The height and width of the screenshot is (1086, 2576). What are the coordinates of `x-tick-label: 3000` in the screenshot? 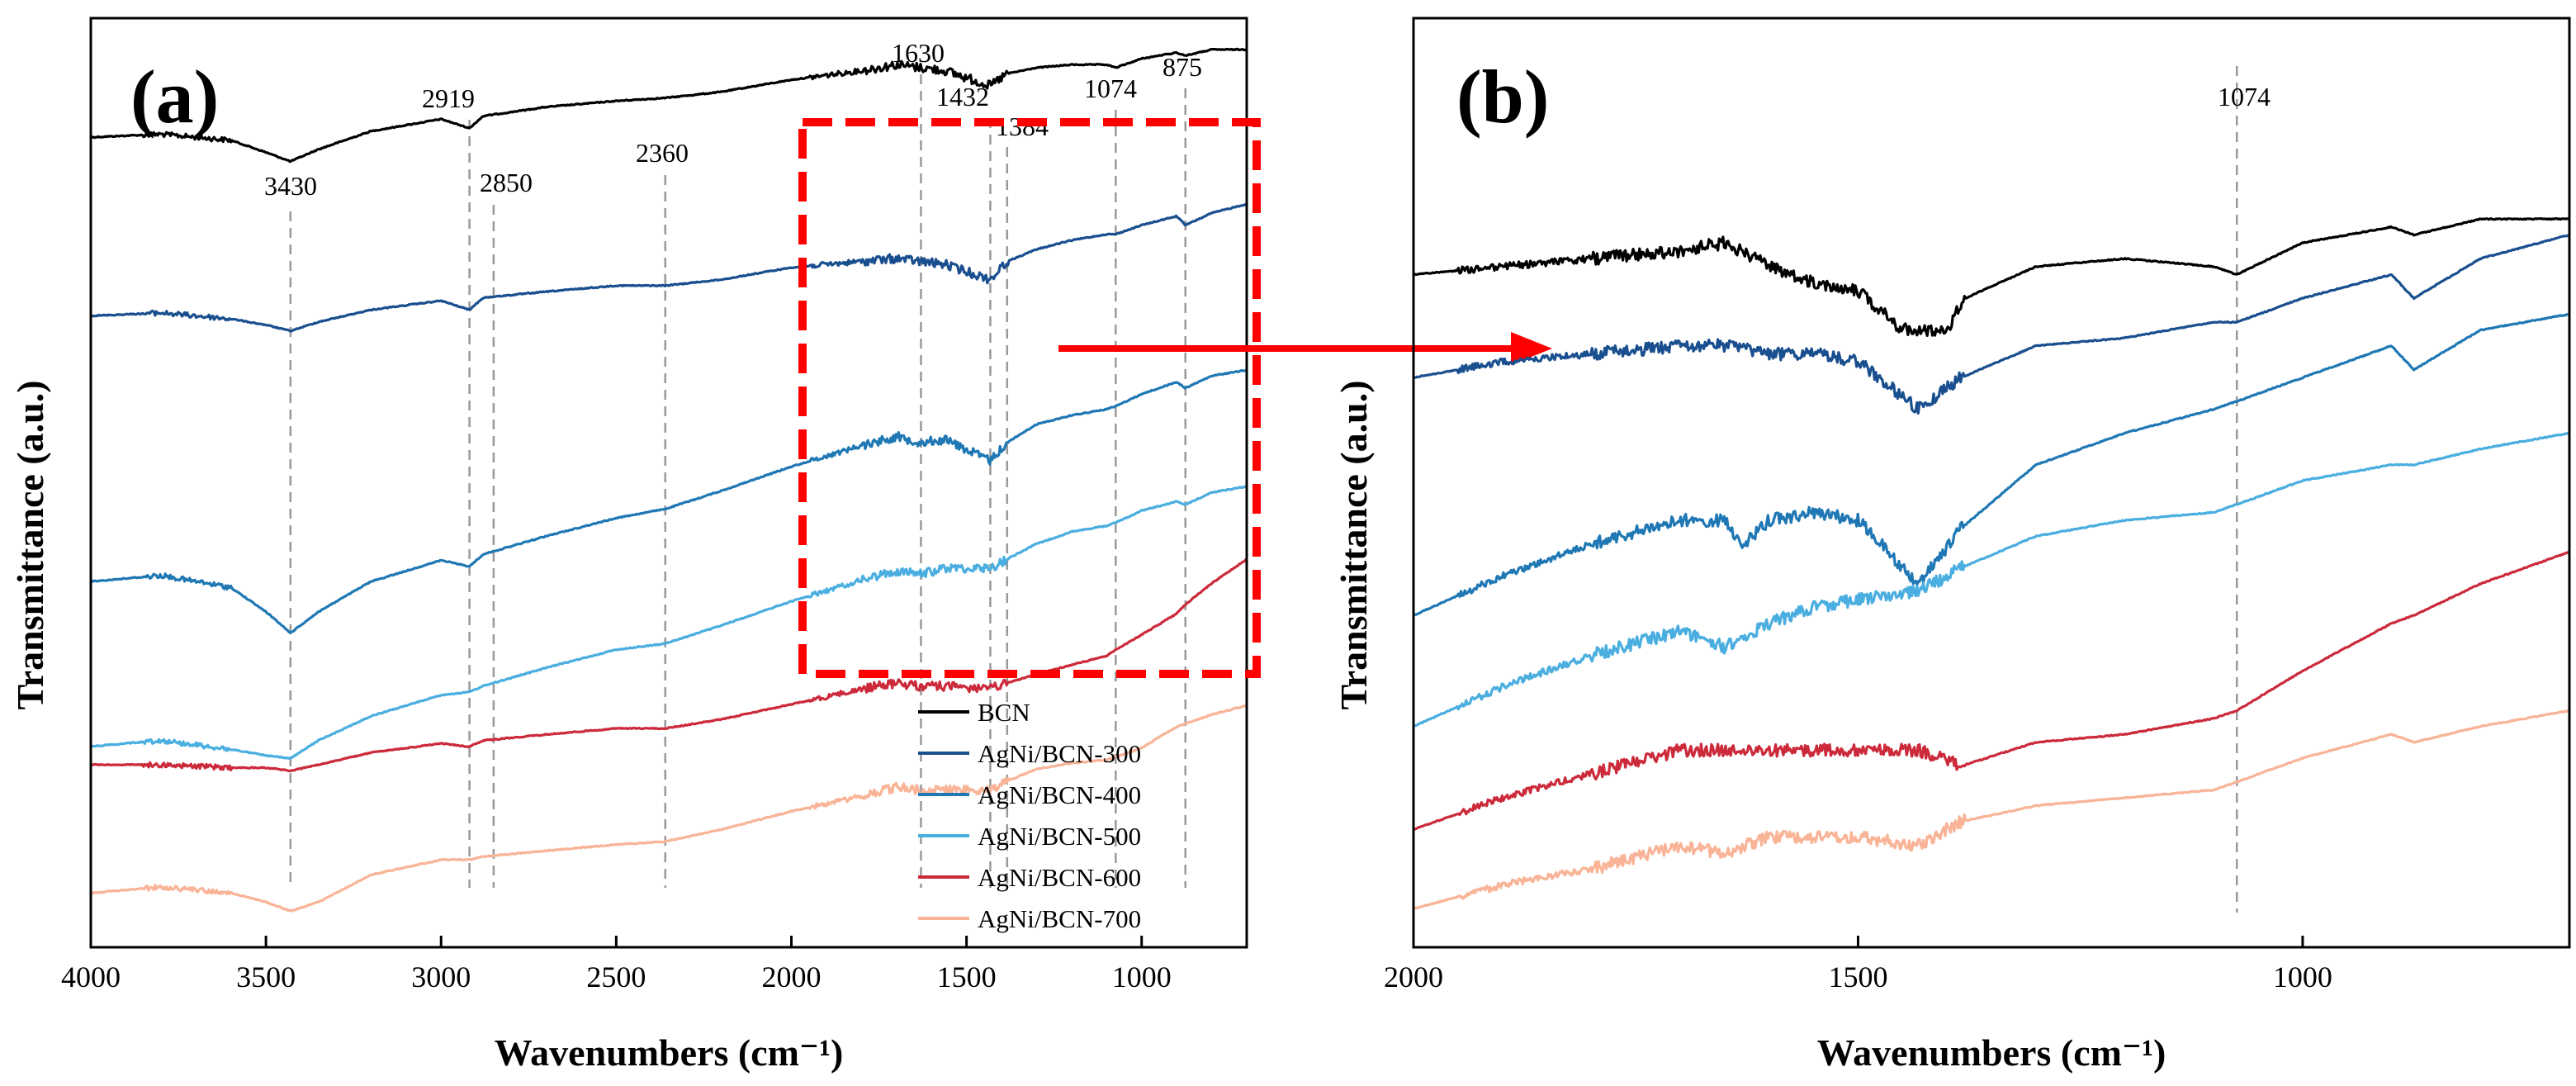 It's located at (441, 977).